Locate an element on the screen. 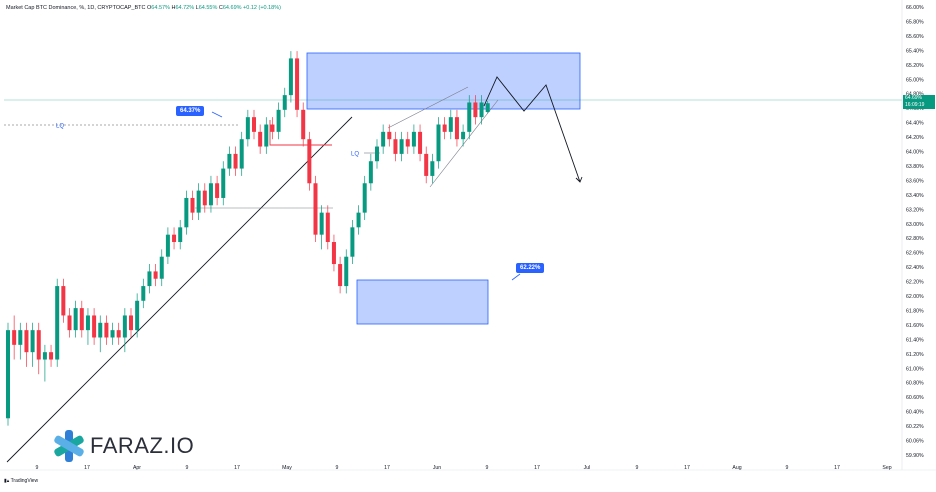  demand-zone is located at coordinates (422, 302).